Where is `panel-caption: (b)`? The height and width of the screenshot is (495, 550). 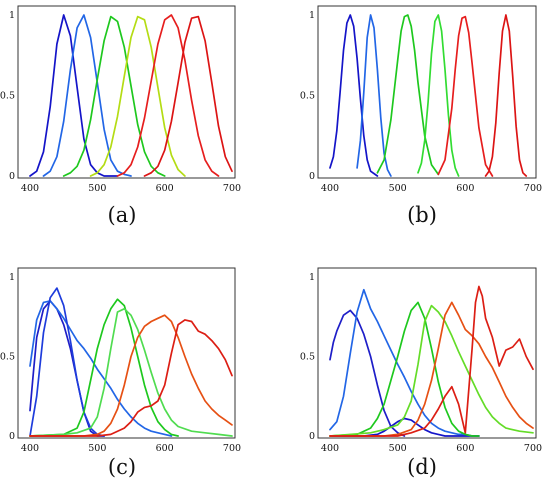 panel-caption: (b) is located at coordinates (422, 215).